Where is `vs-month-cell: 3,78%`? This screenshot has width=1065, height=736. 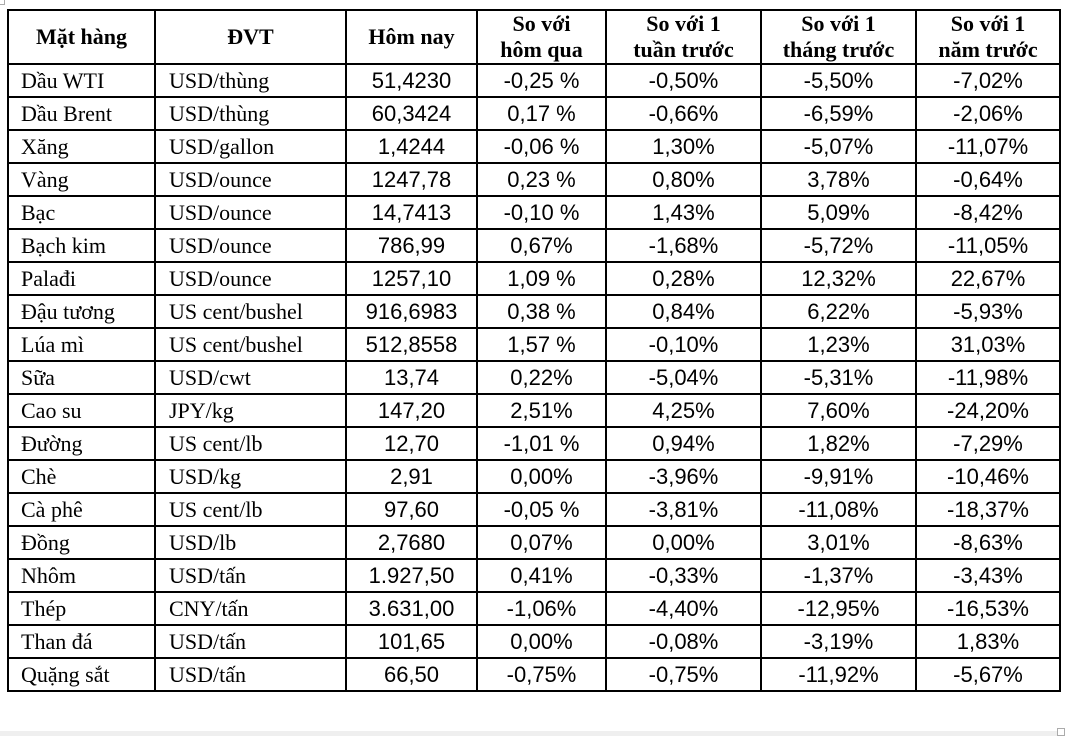
vs-month-cell: 3,78% is located at coordinates (838, 179).